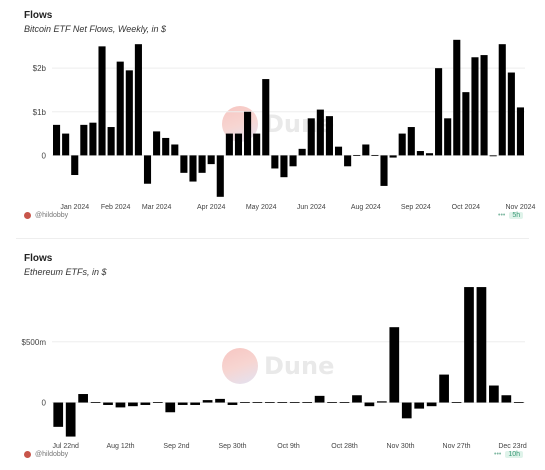 This screenshot has width=545, height=470. I want to click on btc-chart-subtitle: Bitcoin ETF Net Flows, Weekly, in $, so click(95, 29).